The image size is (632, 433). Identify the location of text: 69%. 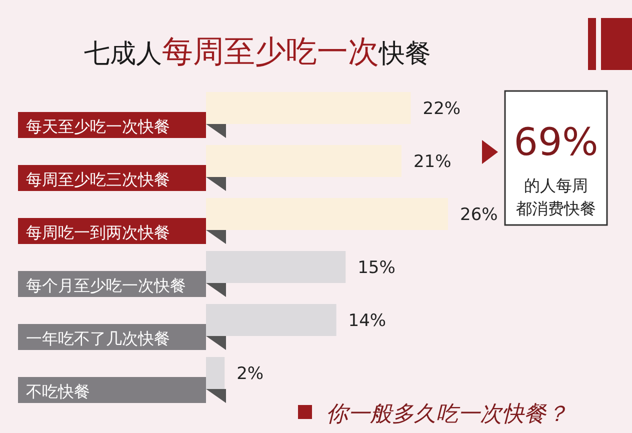
(556, 142).